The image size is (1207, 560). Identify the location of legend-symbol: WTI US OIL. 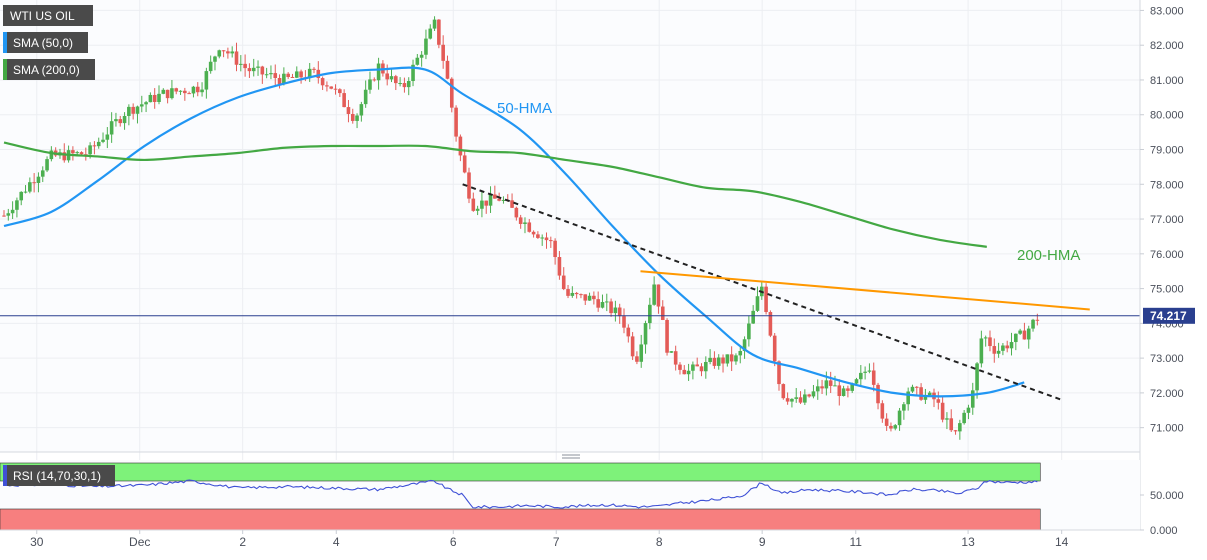
(48, 15).